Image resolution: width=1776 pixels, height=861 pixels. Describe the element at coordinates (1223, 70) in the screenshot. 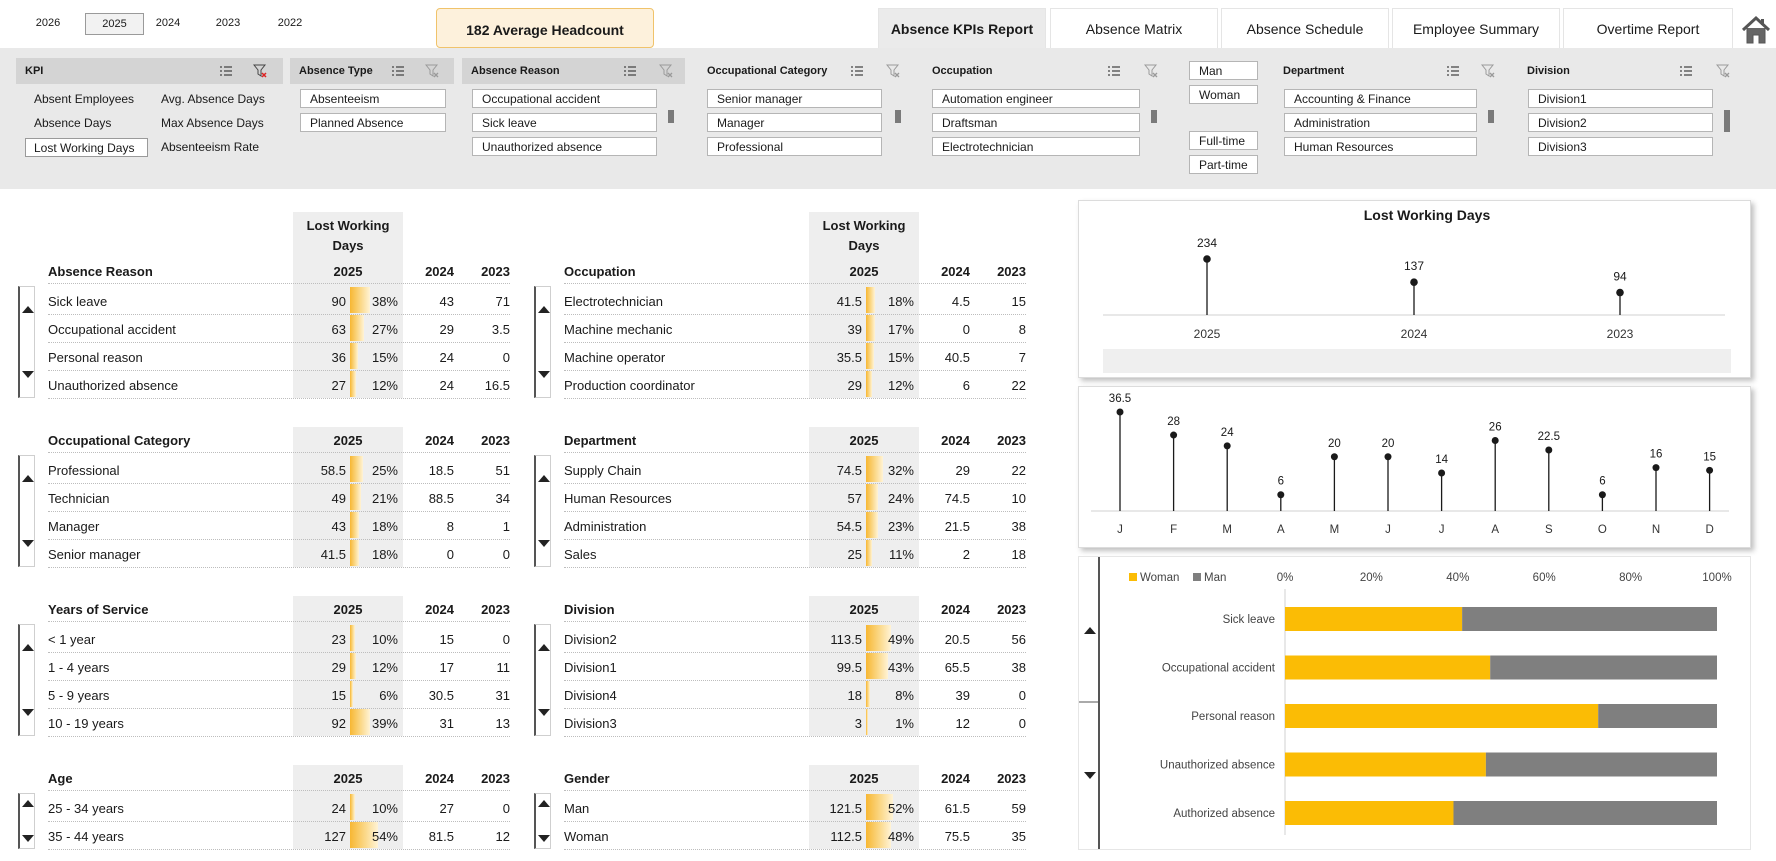

I see `gender-man: Man` at that location.